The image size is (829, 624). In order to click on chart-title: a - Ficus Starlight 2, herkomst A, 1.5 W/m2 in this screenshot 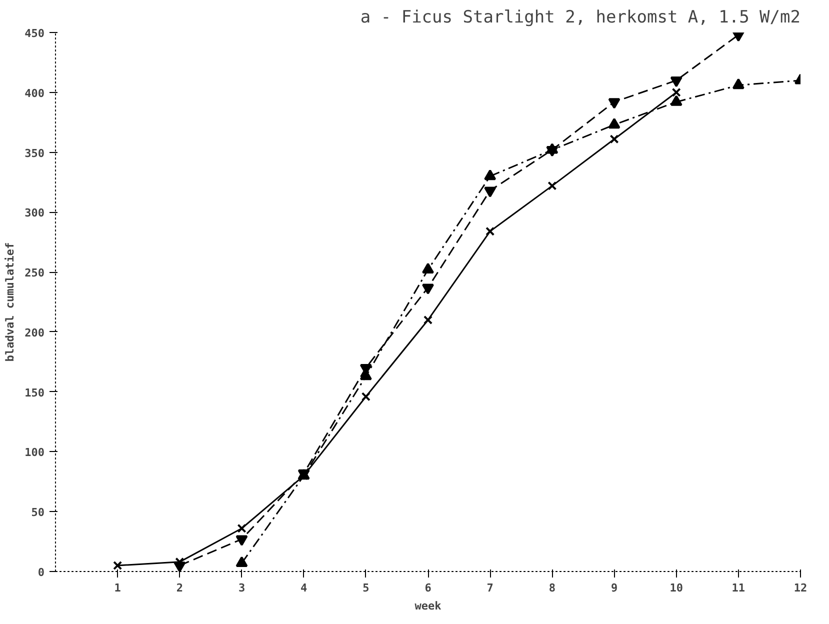, I will do `click(580, 18)`.